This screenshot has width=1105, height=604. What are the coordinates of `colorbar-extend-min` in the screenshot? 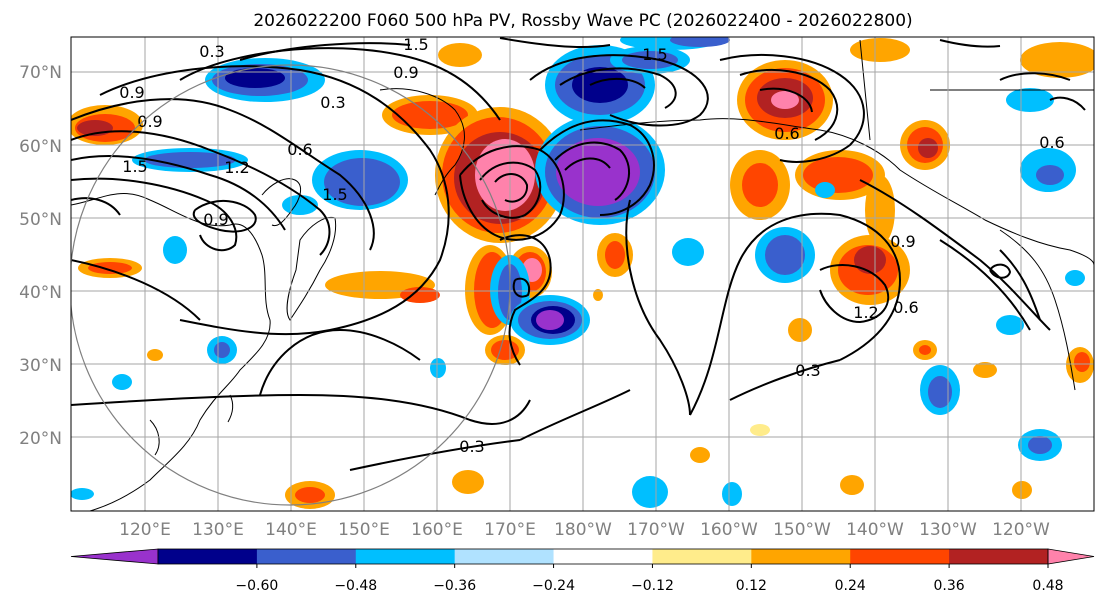 It's located at (114, 556).